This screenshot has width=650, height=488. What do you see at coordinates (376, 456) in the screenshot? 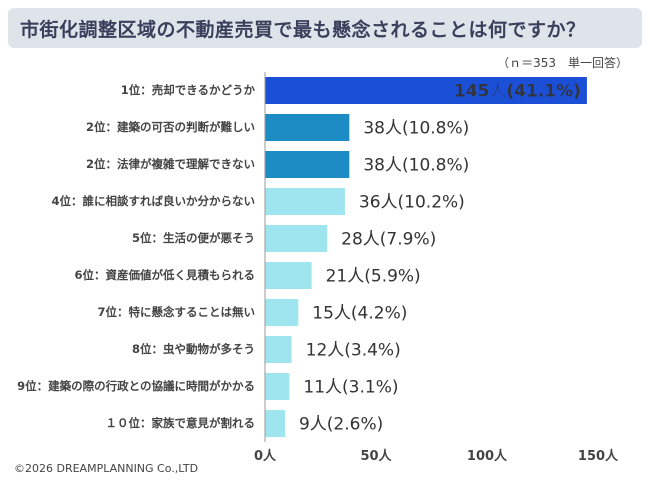
I see `x-tick-label-2: 50人` at bounding box center [376, 456].